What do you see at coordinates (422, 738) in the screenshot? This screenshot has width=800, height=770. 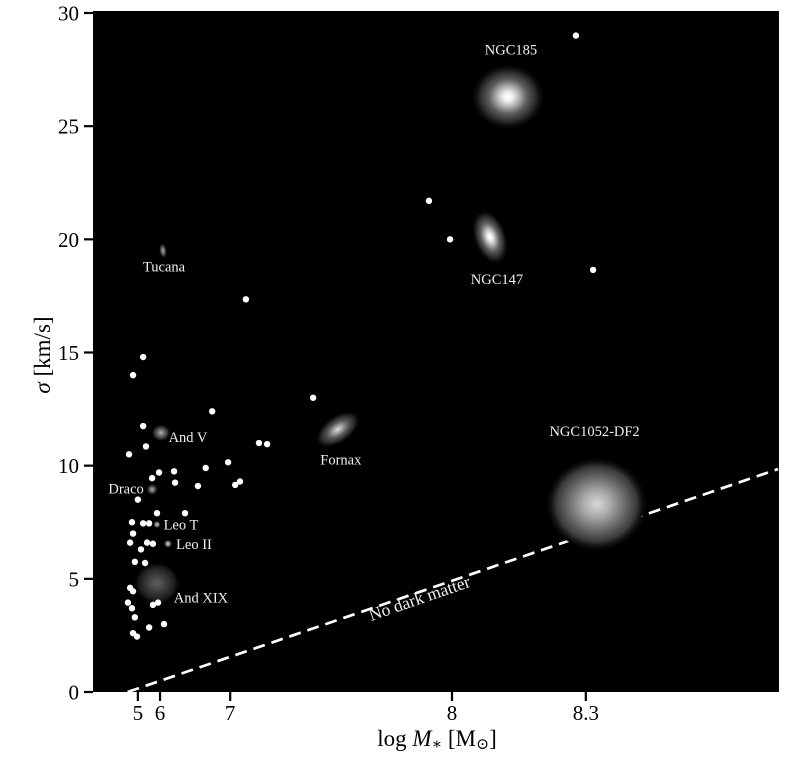 I see `mass-symbol: M` at bounding box center [422, 738].